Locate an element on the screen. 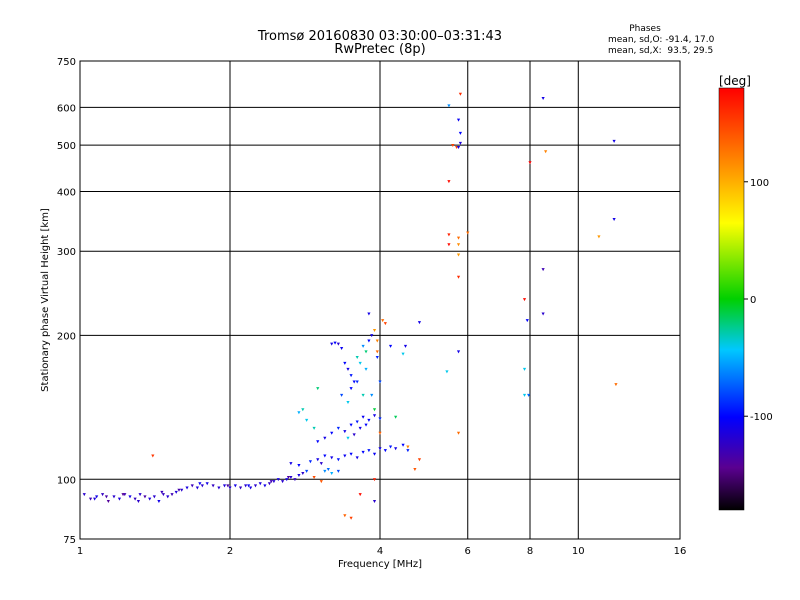 The width and height of the screenshot is (800, 600). y-axis-label: Stationary phase Virtual Height [km] is located at coordinates (45, 300).